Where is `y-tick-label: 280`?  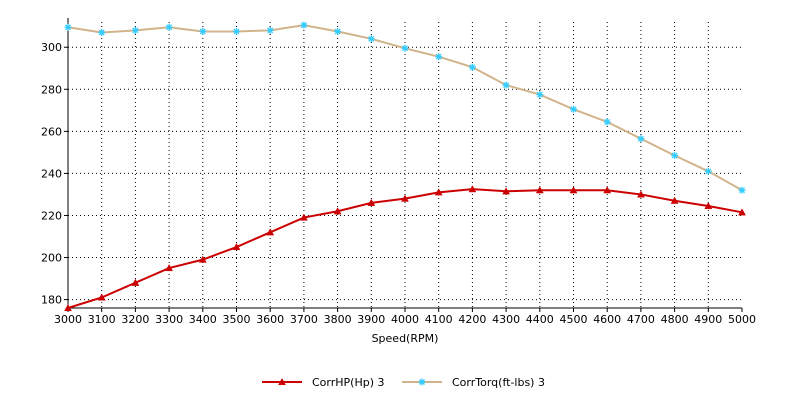 y-tick-label: 280 is located at coordinates (51, 89).